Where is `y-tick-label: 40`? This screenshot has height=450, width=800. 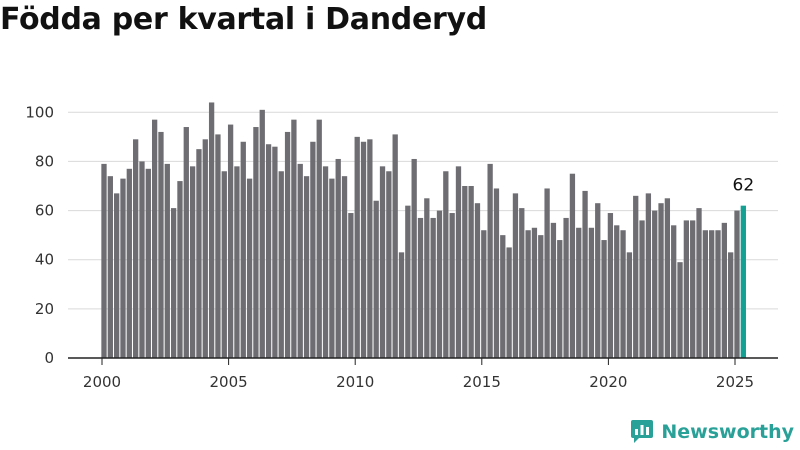 y-tick-label: 40 is located at coordinates (44, 260).